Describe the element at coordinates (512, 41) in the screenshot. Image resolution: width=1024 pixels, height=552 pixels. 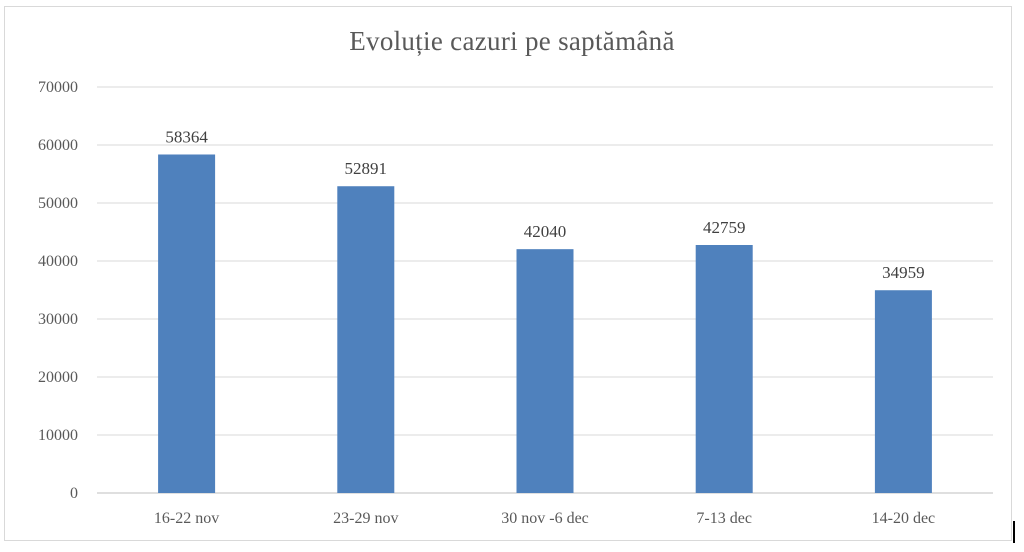
I see `chart-title: Evoluție cazuri pe saptămână` at that location.